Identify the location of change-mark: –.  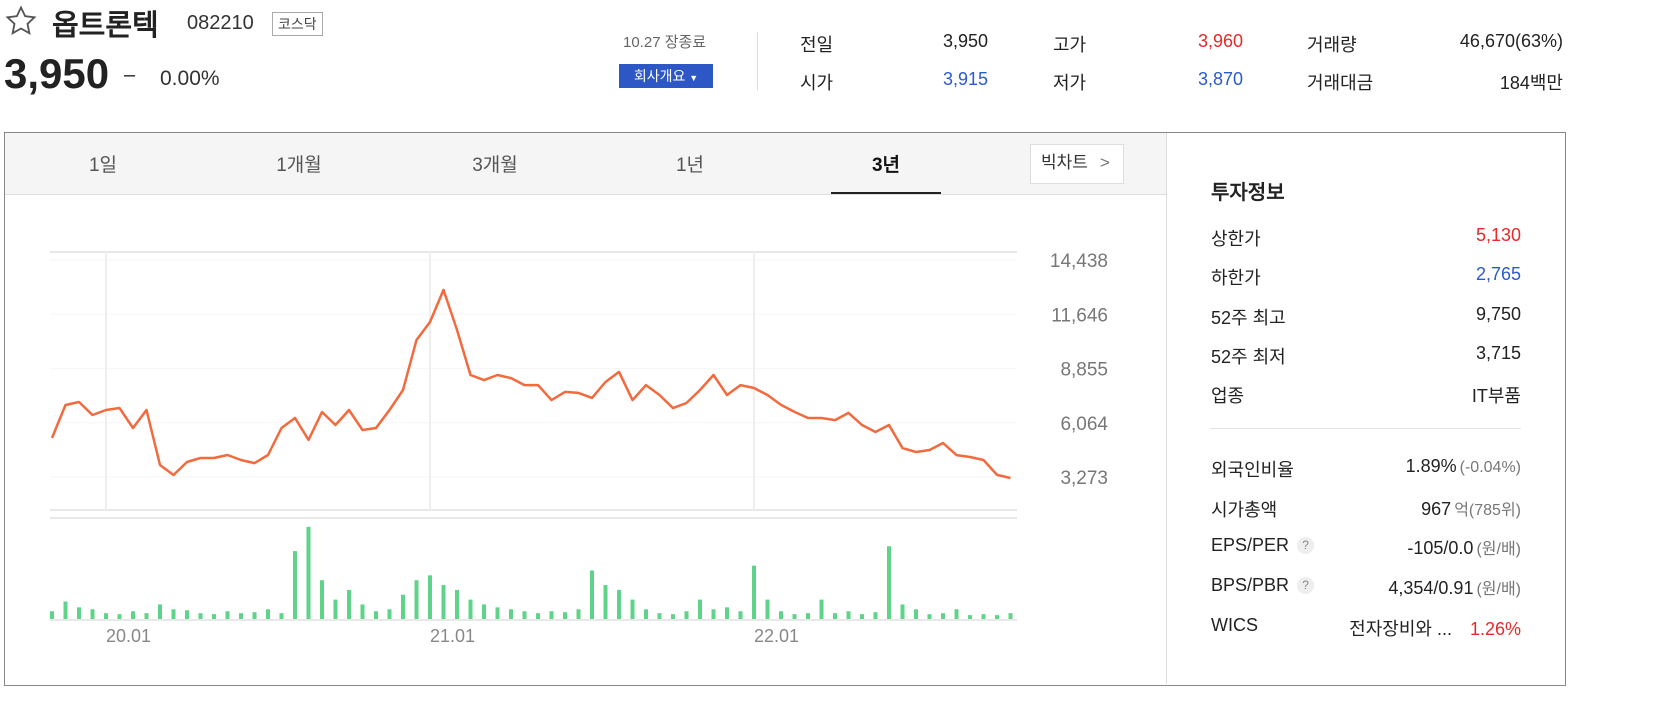
(130, 75).